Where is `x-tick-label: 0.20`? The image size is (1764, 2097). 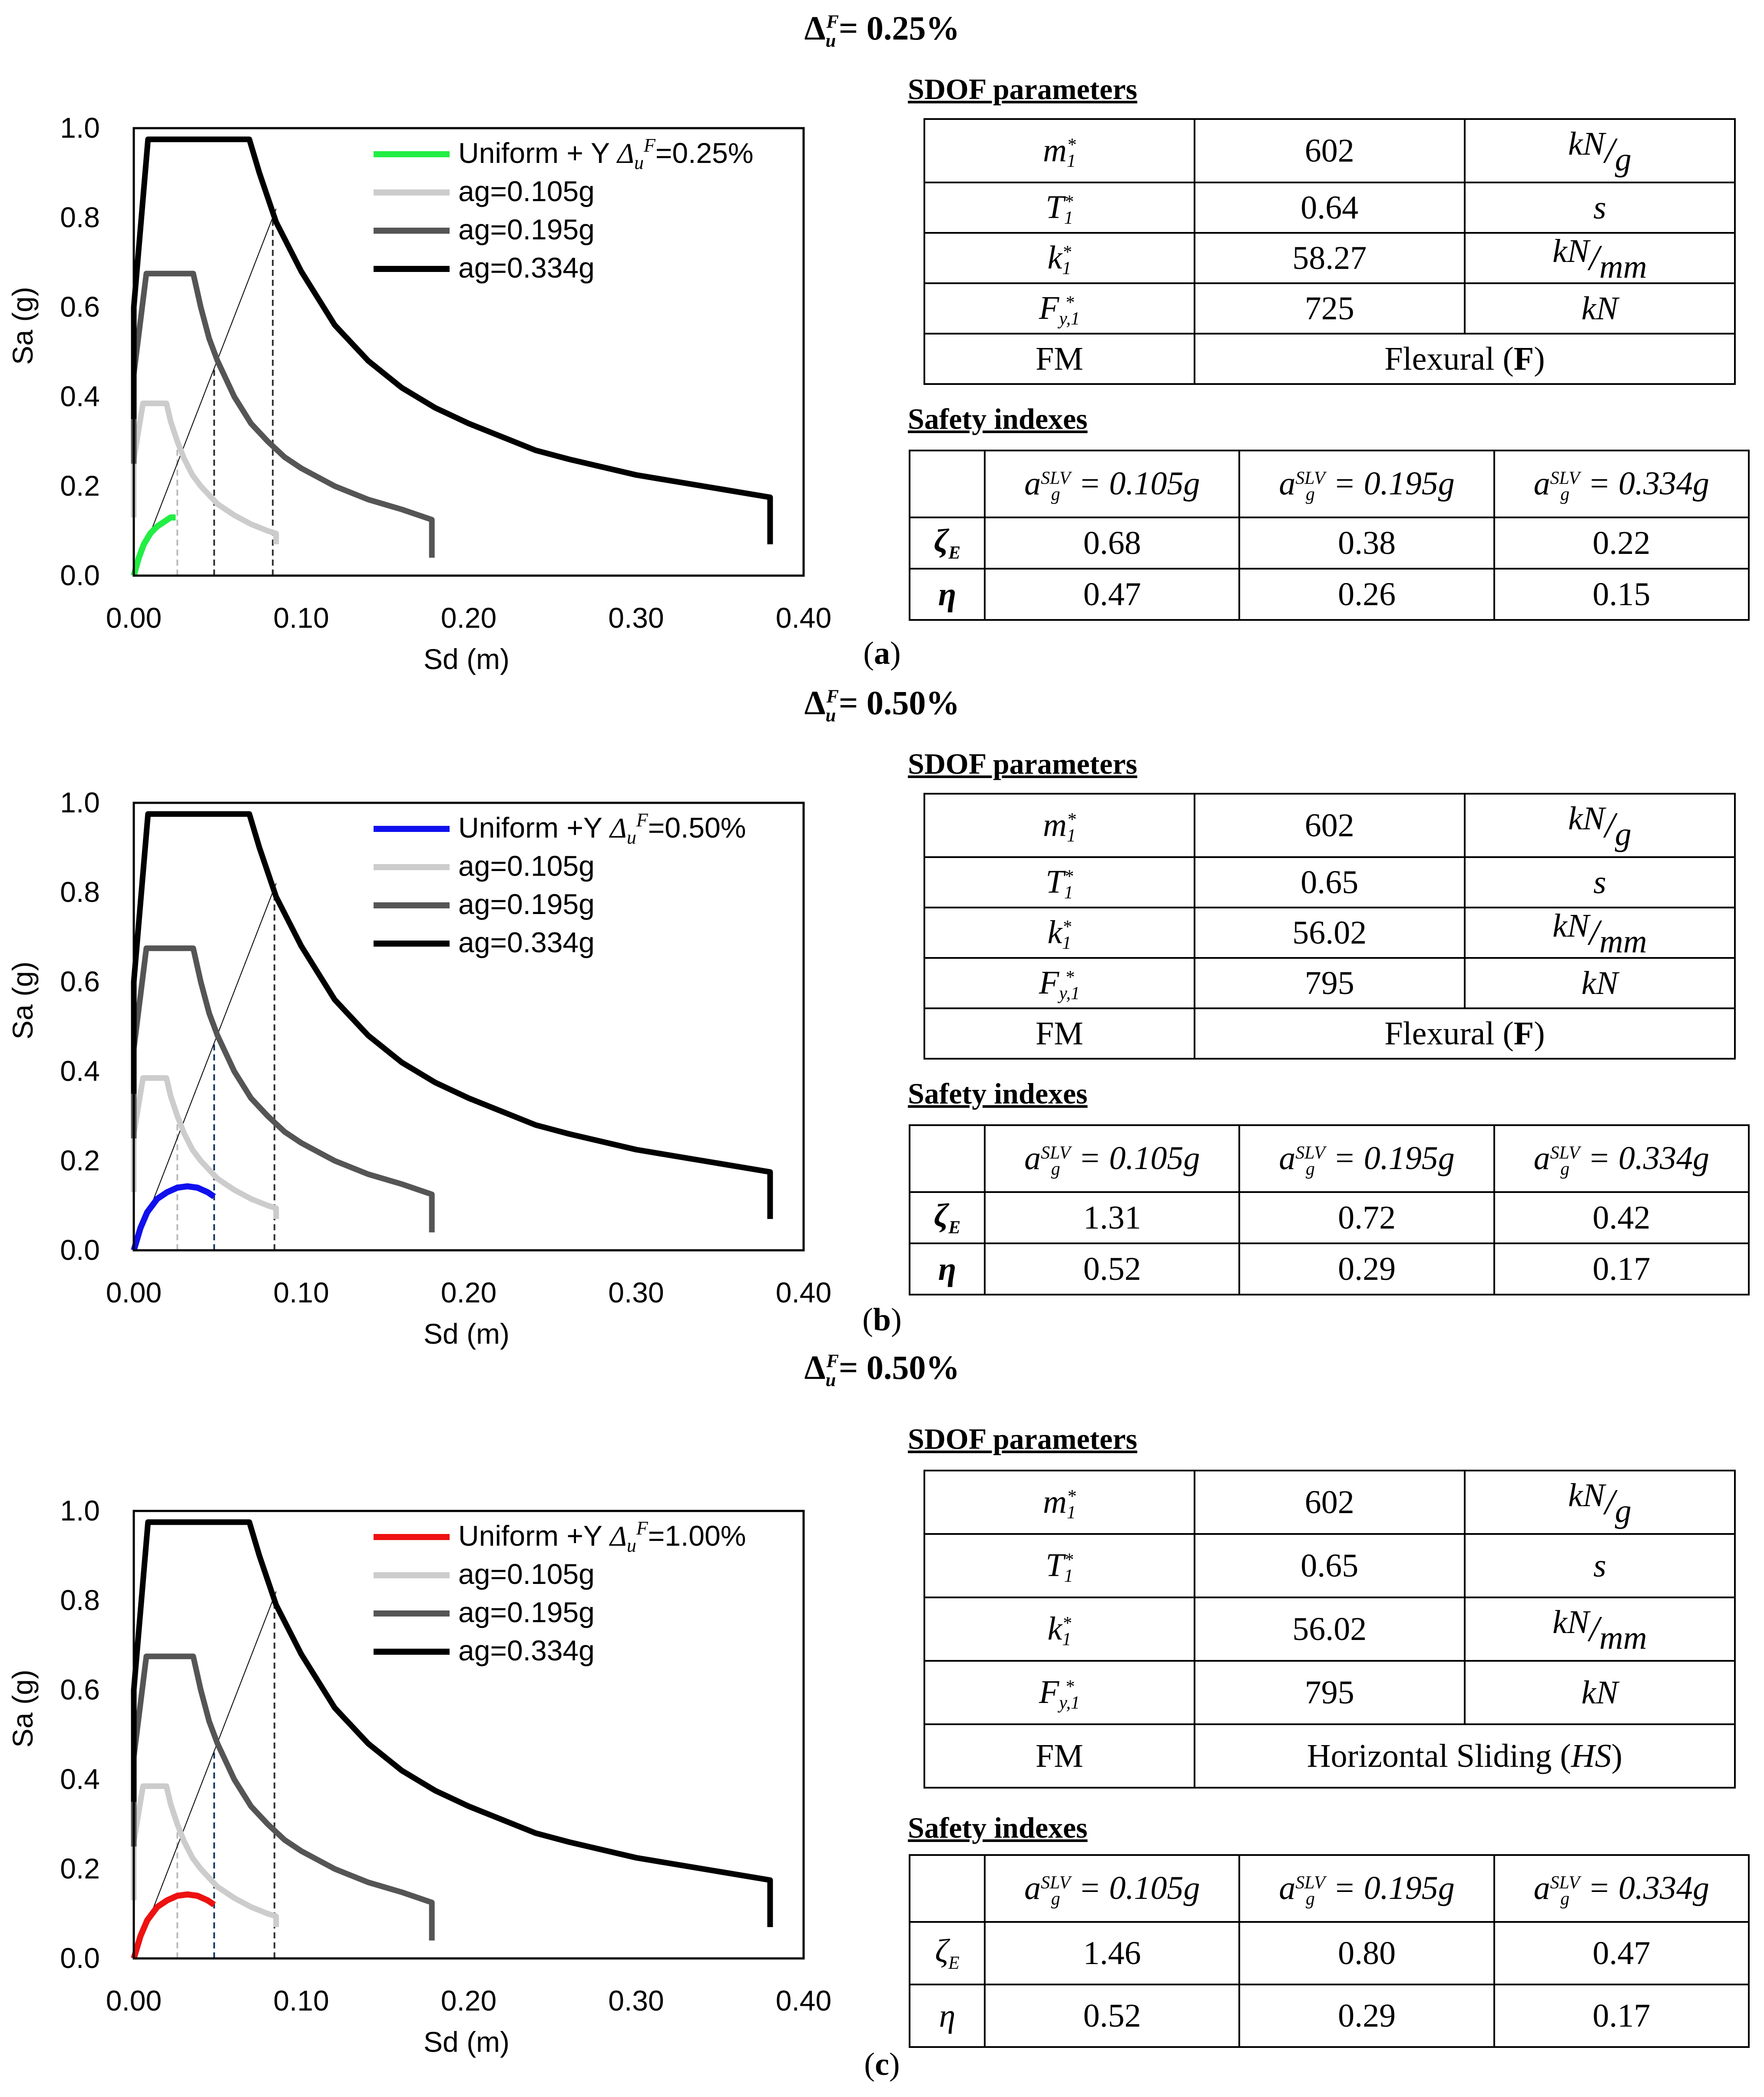 x-tick-label: 0.20 is located at coordinates (468, 618).